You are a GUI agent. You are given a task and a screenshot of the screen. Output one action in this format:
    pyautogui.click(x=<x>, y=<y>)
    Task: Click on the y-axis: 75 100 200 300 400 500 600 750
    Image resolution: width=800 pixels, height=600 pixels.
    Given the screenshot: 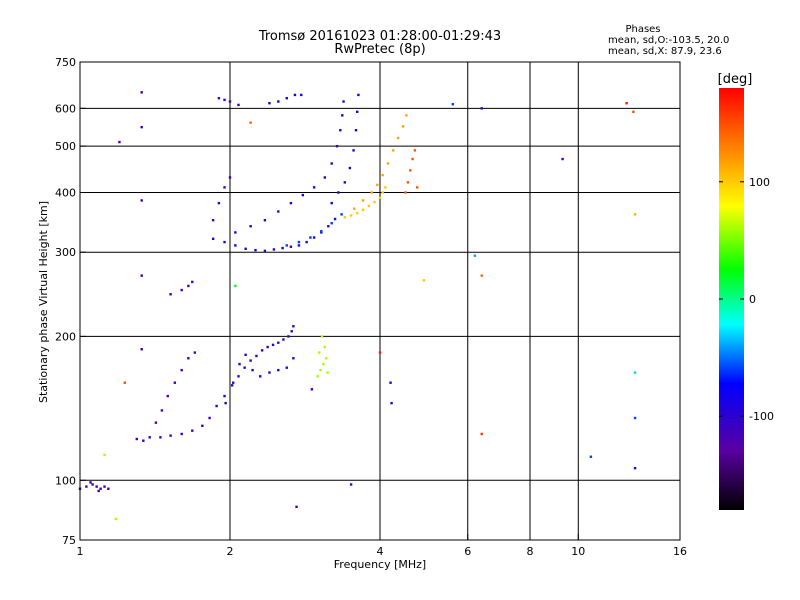 What is the action you would take?
    pyautogui.click(x=70, y=301)
    